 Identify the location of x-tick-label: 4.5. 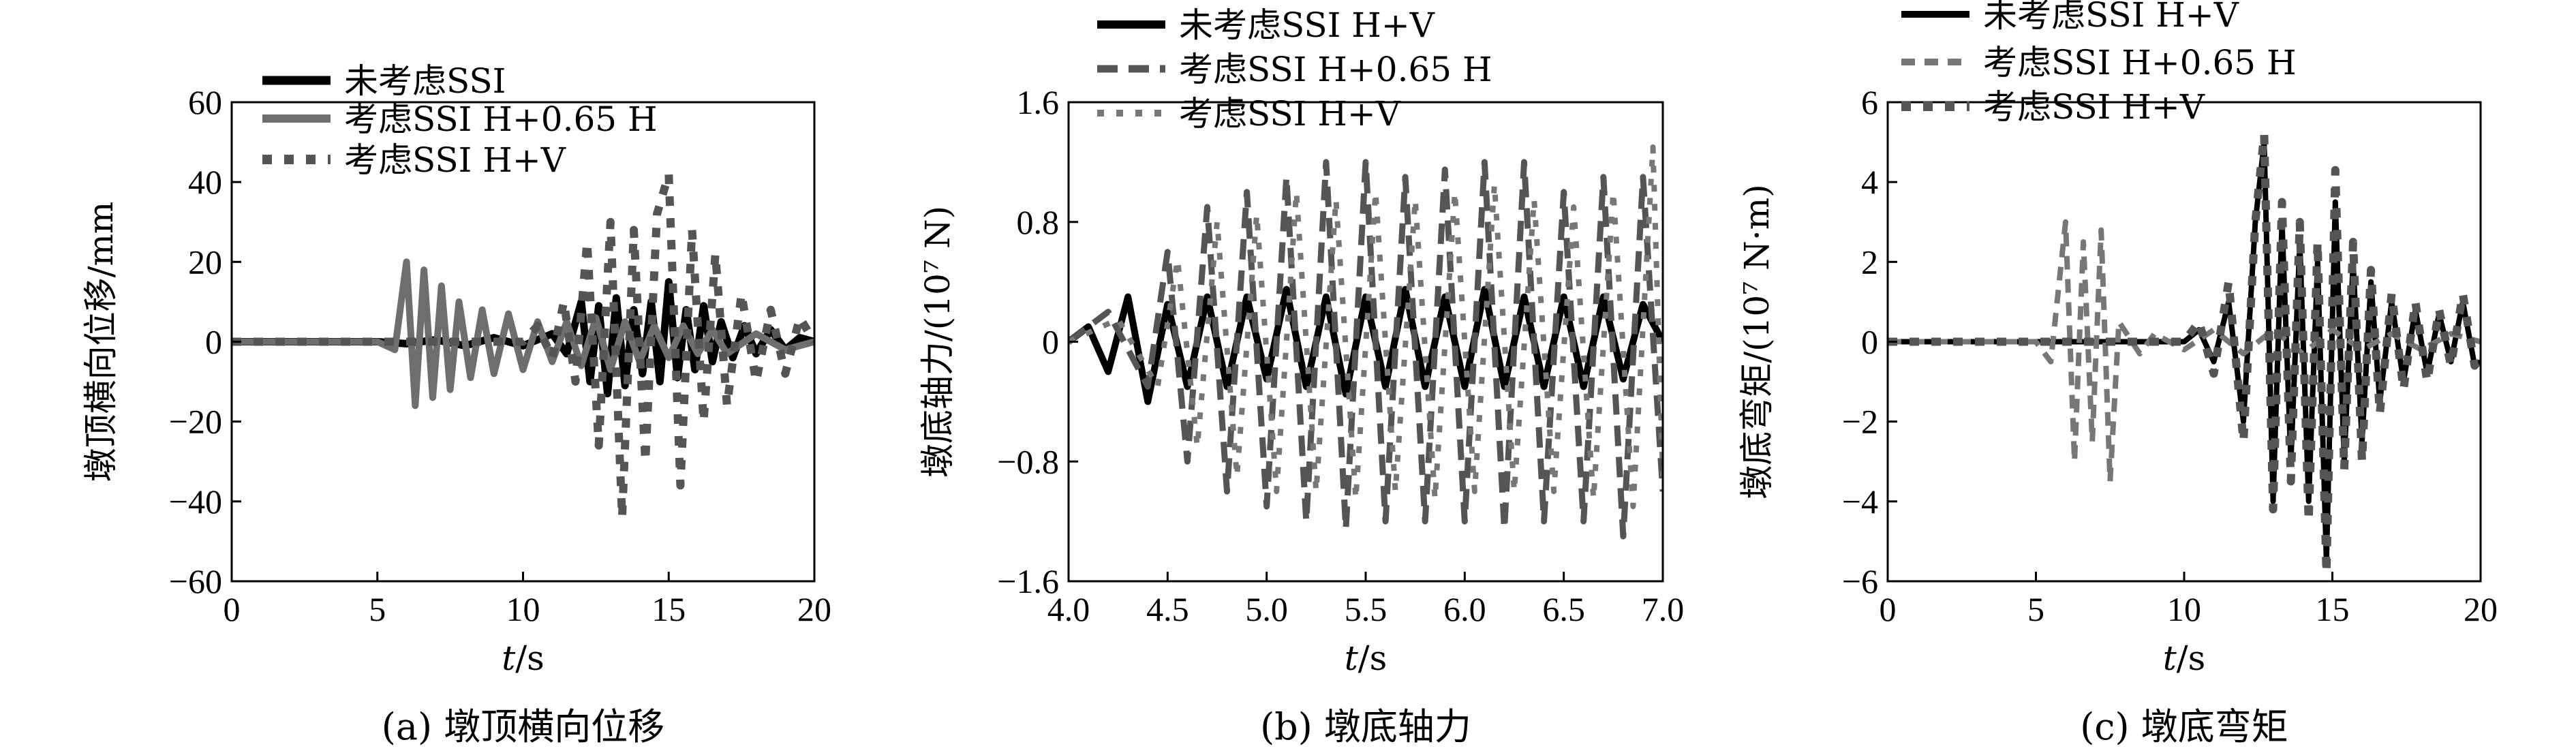
(1167, 609).